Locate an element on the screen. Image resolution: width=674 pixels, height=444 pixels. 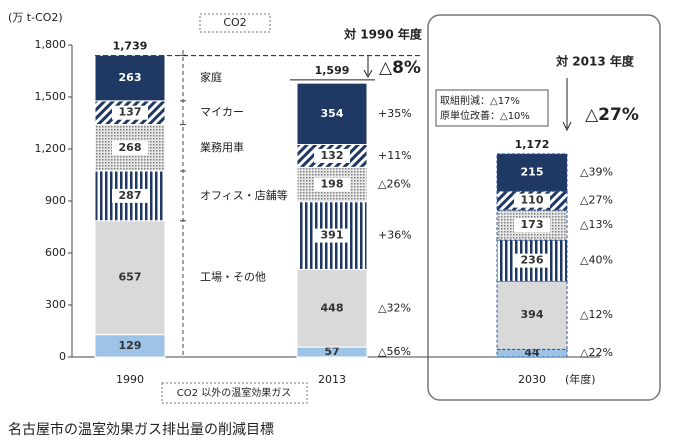
value-label: 354 is located at coordinates (332, 113).